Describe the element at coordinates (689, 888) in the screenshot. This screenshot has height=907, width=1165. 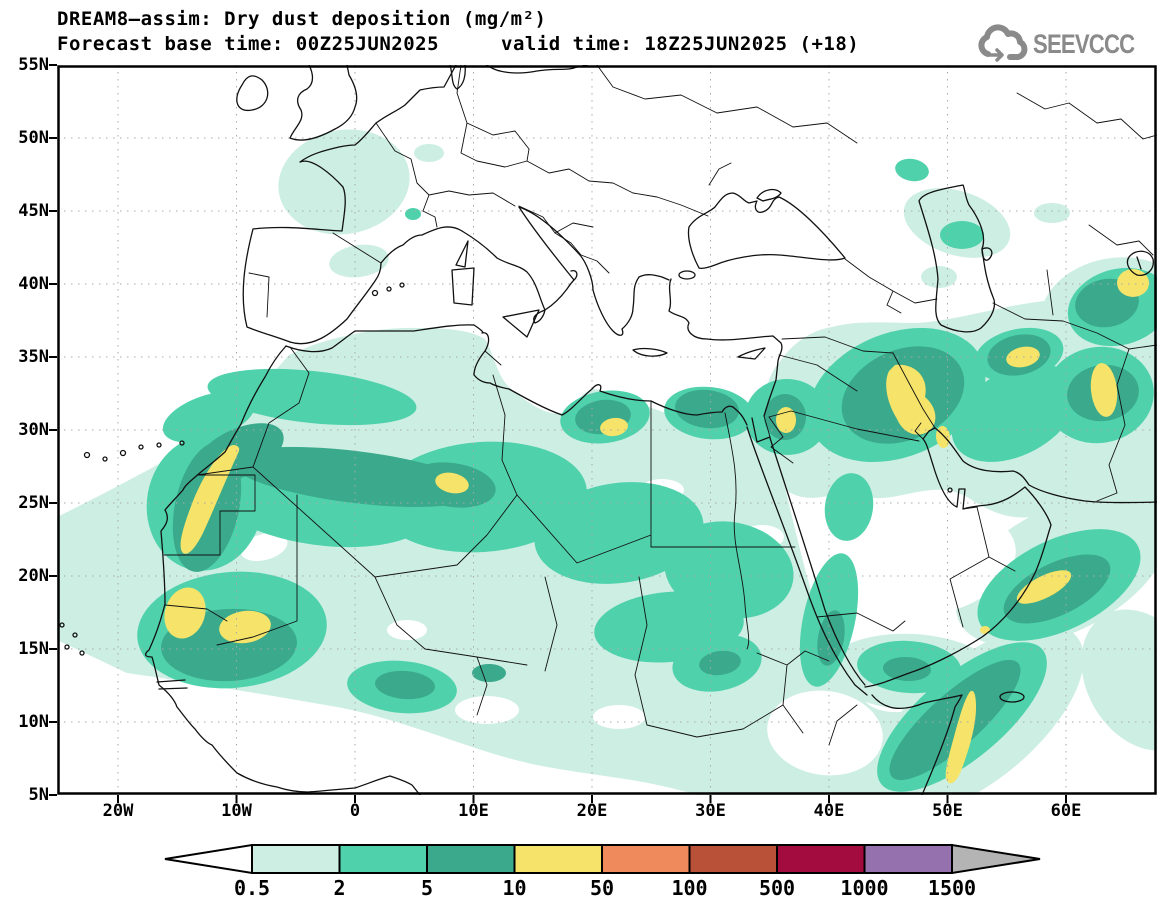
I see `colorbar-label-100: 100` at that location.